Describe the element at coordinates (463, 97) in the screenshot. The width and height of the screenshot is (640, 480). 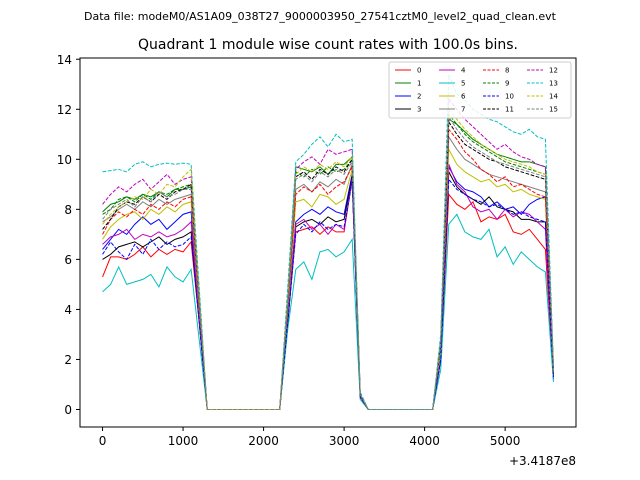
I see `legend-label-6: 6` at that location.